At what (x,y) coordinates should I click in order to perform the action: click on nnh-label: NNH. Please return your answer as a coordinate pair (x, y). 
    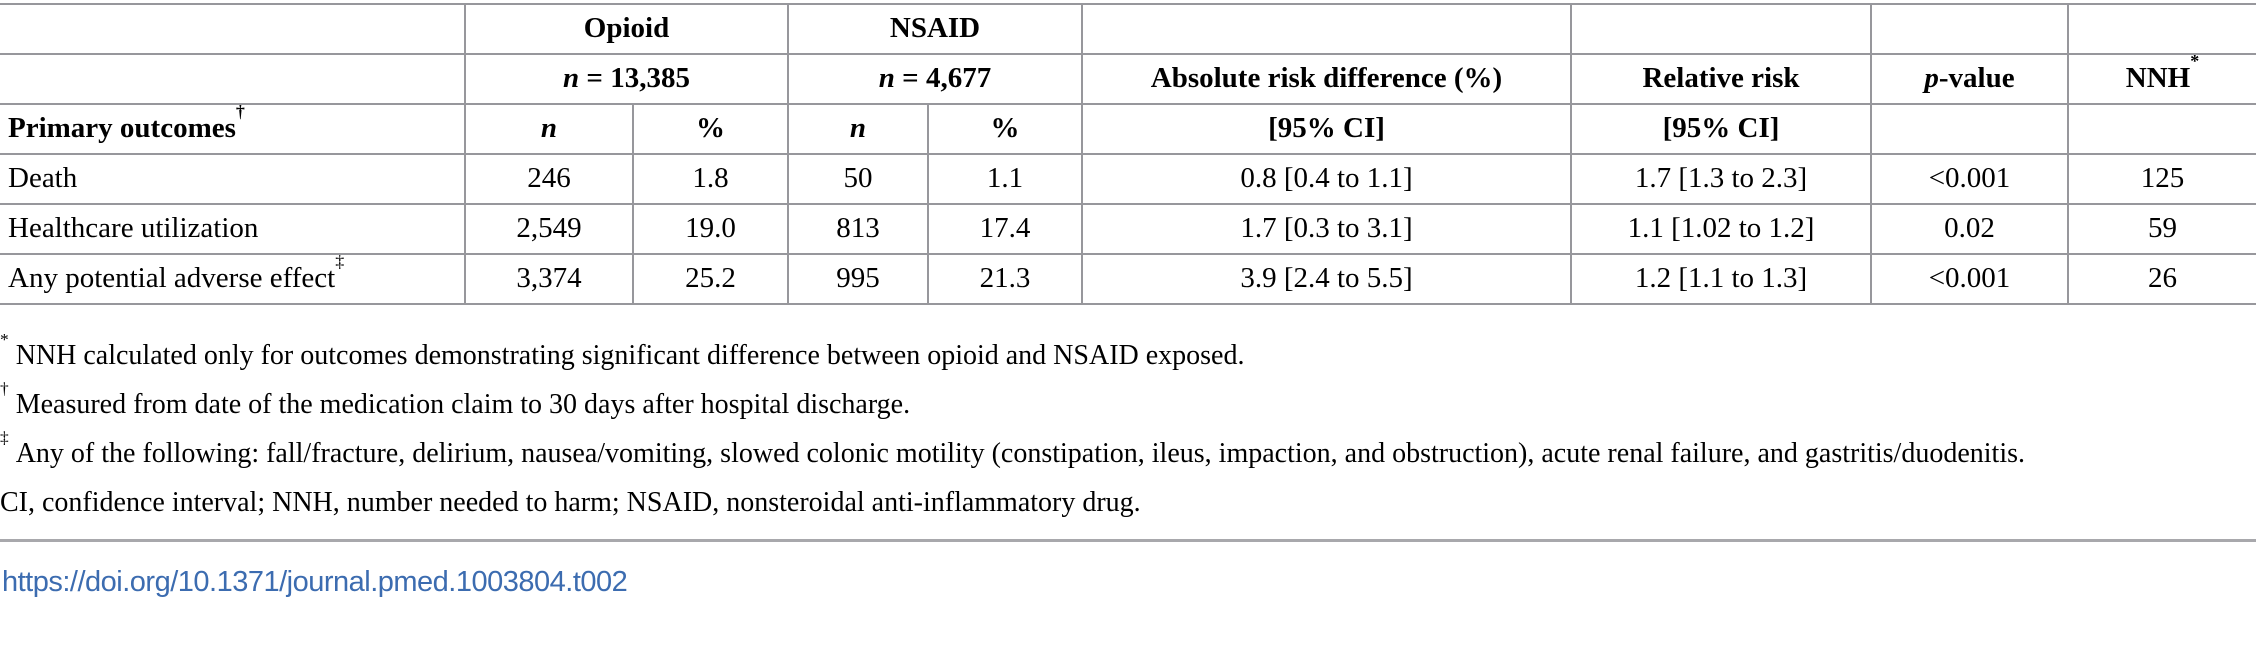
    Looking at the image, I should click on (2158, 78).